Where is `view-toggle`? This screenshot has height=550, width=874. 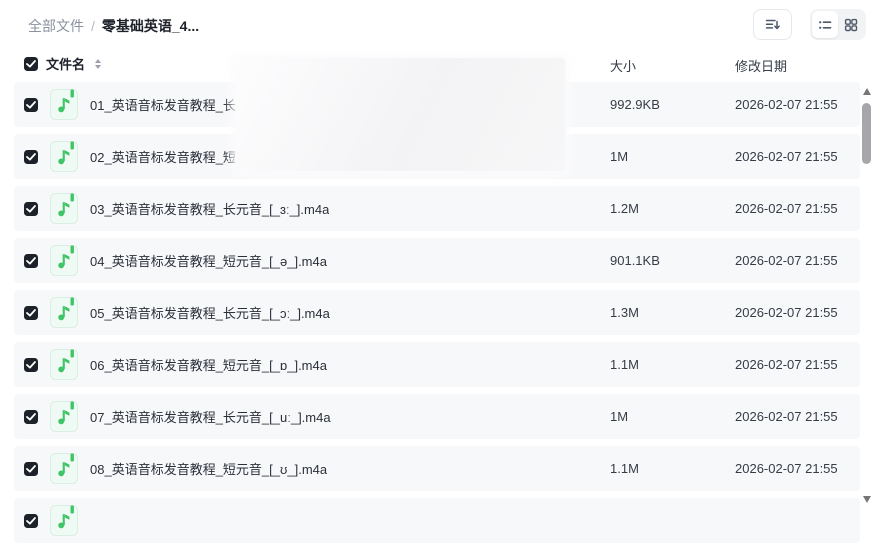 view-toggle is located at coordinates (838, 24).